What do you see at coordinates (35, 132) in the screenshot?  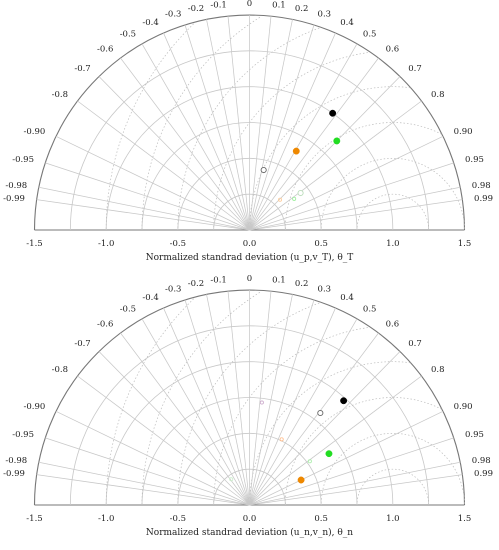 I see `correlation-tick-label: -0.90` at bounding box center [35, 132].